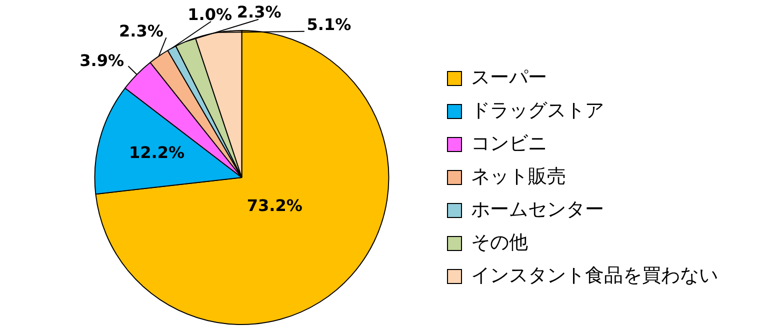  Describe the element at coordinates (509, 77) in the screenshot. I see `legend-label: スーパー` at that location.